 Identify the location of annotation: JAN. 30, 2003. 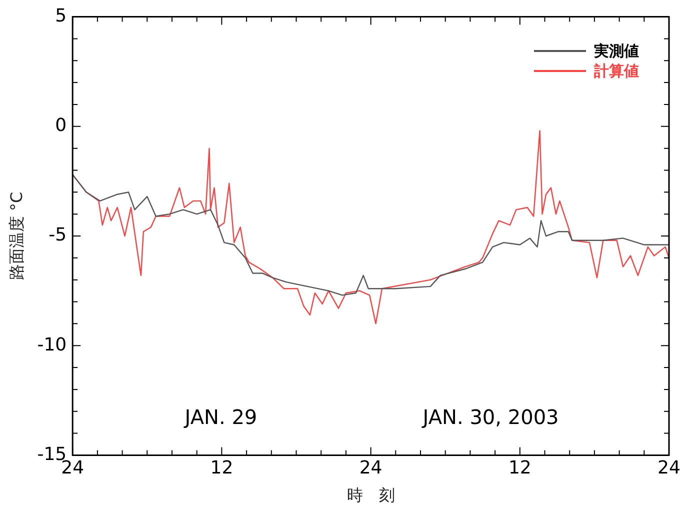
(490, 417).